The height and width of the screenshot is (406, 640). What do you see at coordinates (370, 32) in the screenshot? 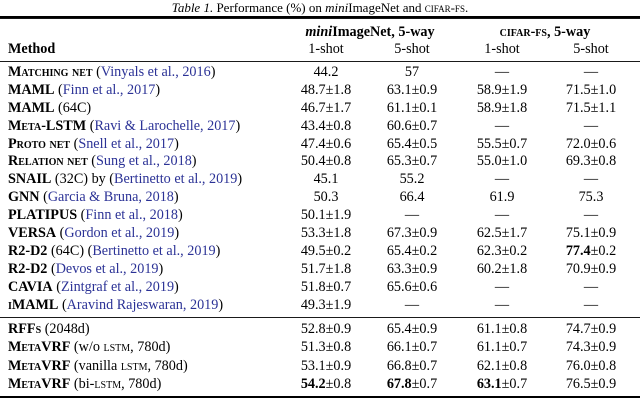
I see `header-group-1: miniImageNet, 5-way` at bounding box center [370, 32].